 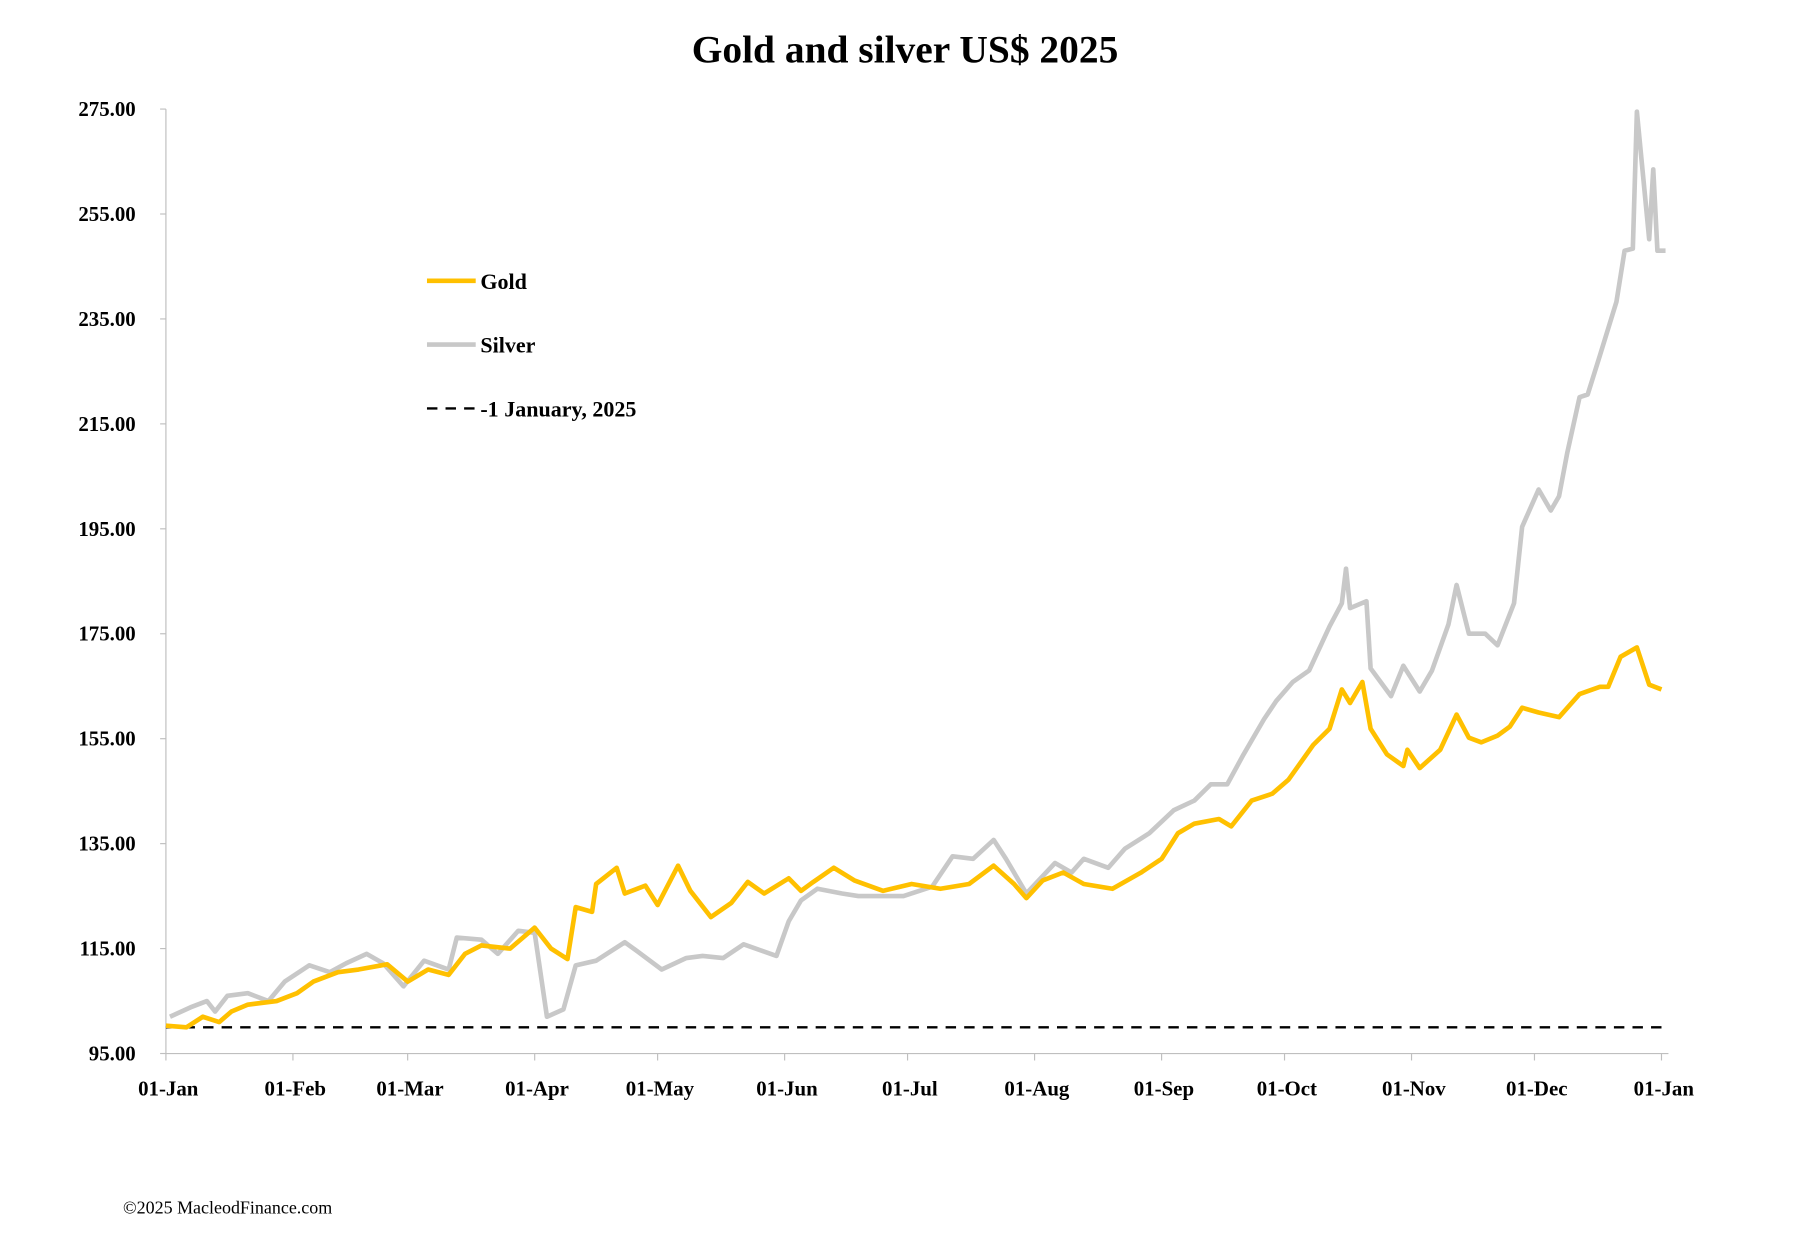 What do you see at coordinates (106, 529) in the screenshot?
I see `y-tick-label: 195.00` at bounding box center [106, 529].